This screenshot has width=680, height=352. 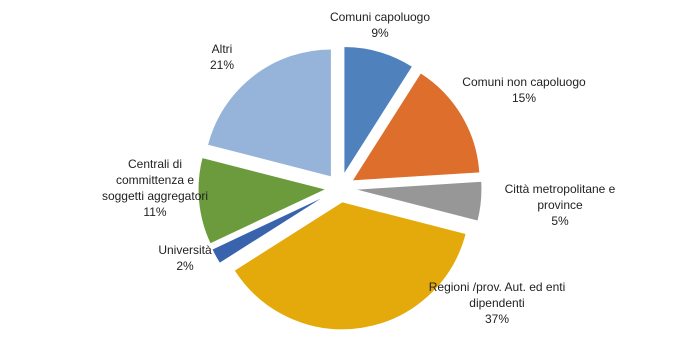 I want to click on category-label: Comuni non capoluogo, so click(x=524, y=82).